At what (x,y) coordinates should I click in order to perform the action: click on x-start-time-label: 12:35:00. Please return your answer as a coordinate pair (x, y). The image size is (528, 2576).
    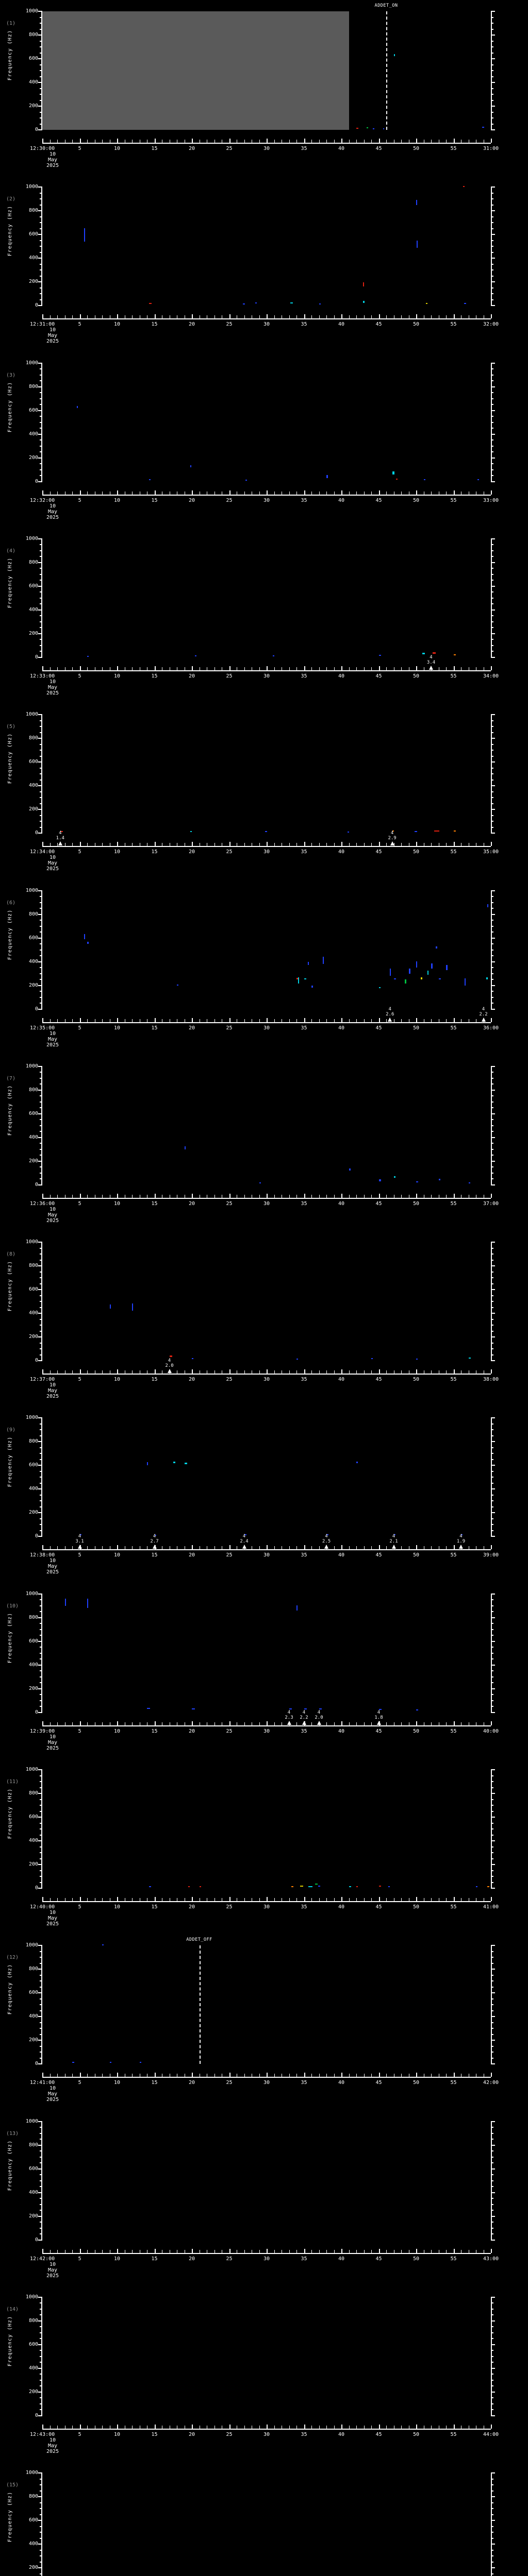
    Looking at the image, I should click on (42, 1028).